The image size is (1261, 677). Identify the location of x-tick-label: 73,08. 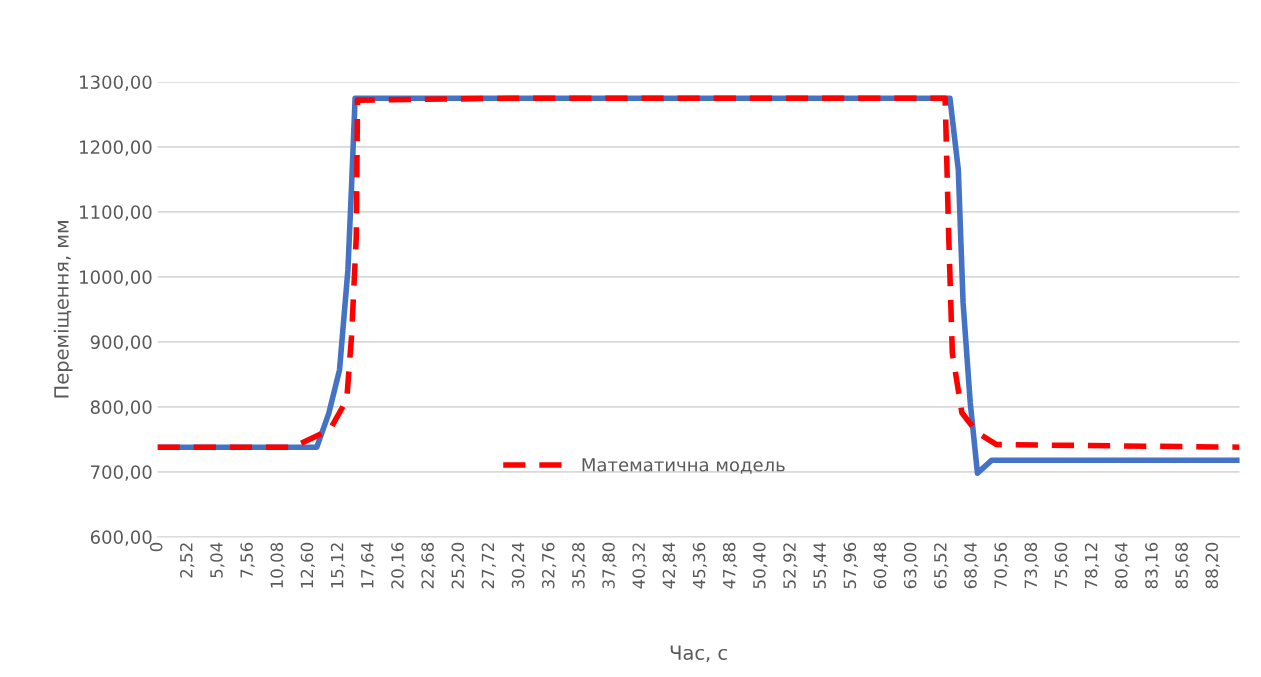
(1031, 565).